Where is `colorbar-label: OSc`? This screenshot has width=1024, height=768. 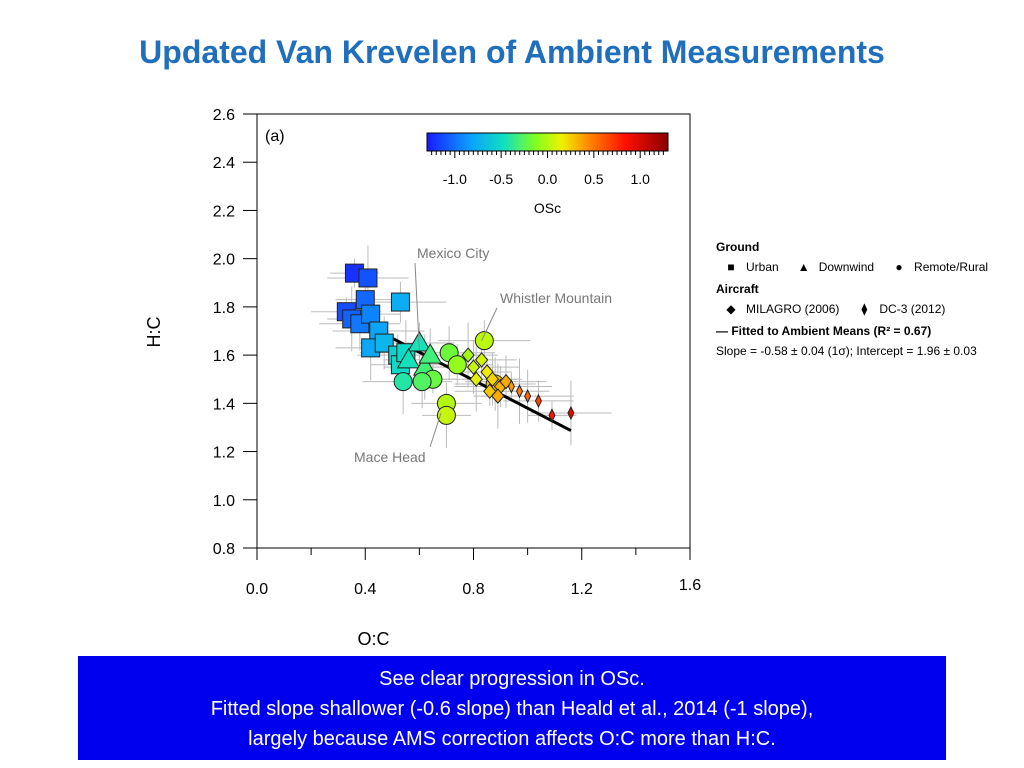
colorbar-label: OSc is located at coordinates (547, 208).